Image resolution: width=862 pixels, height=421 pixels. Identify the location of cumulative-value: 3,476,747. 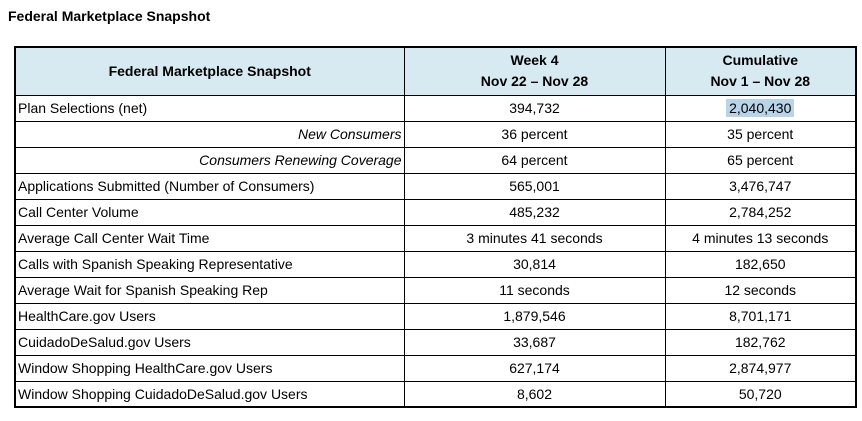
(760, 186).